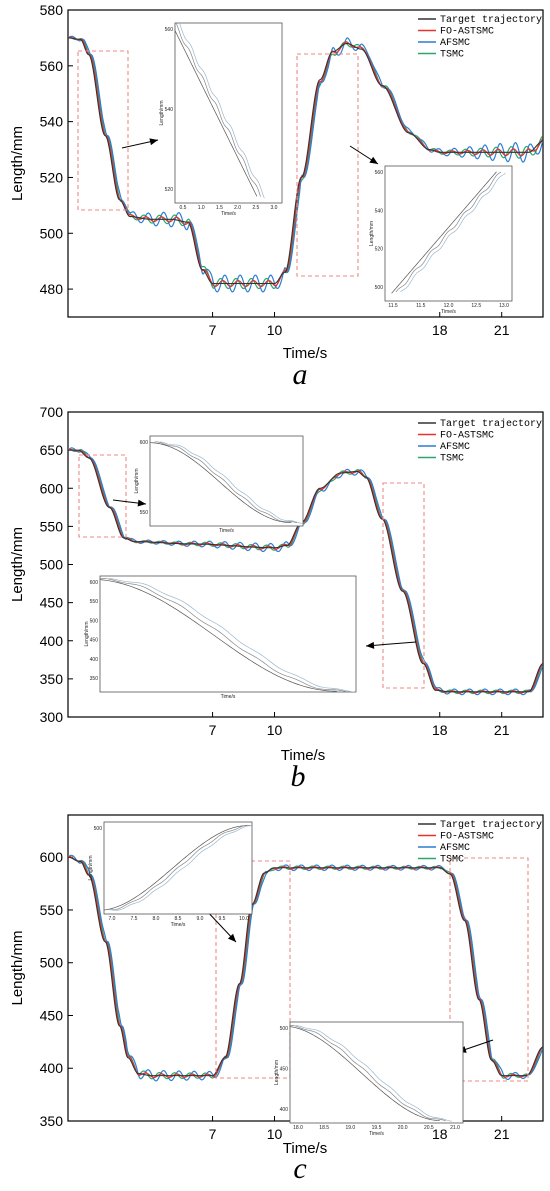 This screenshot has width=550, height=1191. I want to click on inset-x-tick-label: 18.0, so click(298, 1128).